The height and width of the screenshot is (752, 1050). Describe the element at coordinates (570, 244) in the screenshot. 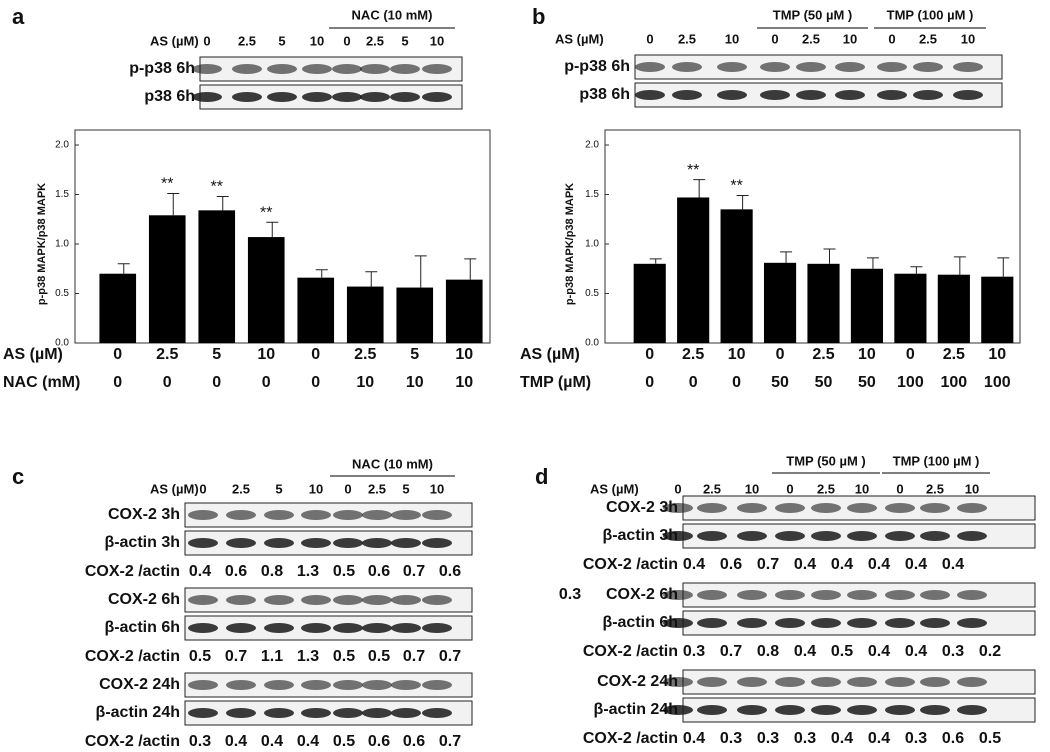

I see `y-axis-label: p-p38 MAPK/p38 MAPK` at that location.